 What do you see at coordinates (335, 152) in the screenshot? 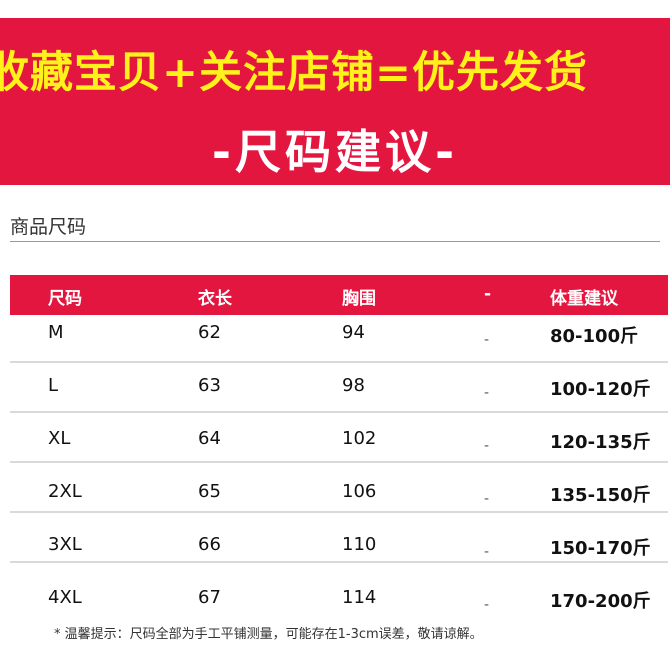
I see `banner-subtitle: -尺码建议-` at bounding box center [335, 152].